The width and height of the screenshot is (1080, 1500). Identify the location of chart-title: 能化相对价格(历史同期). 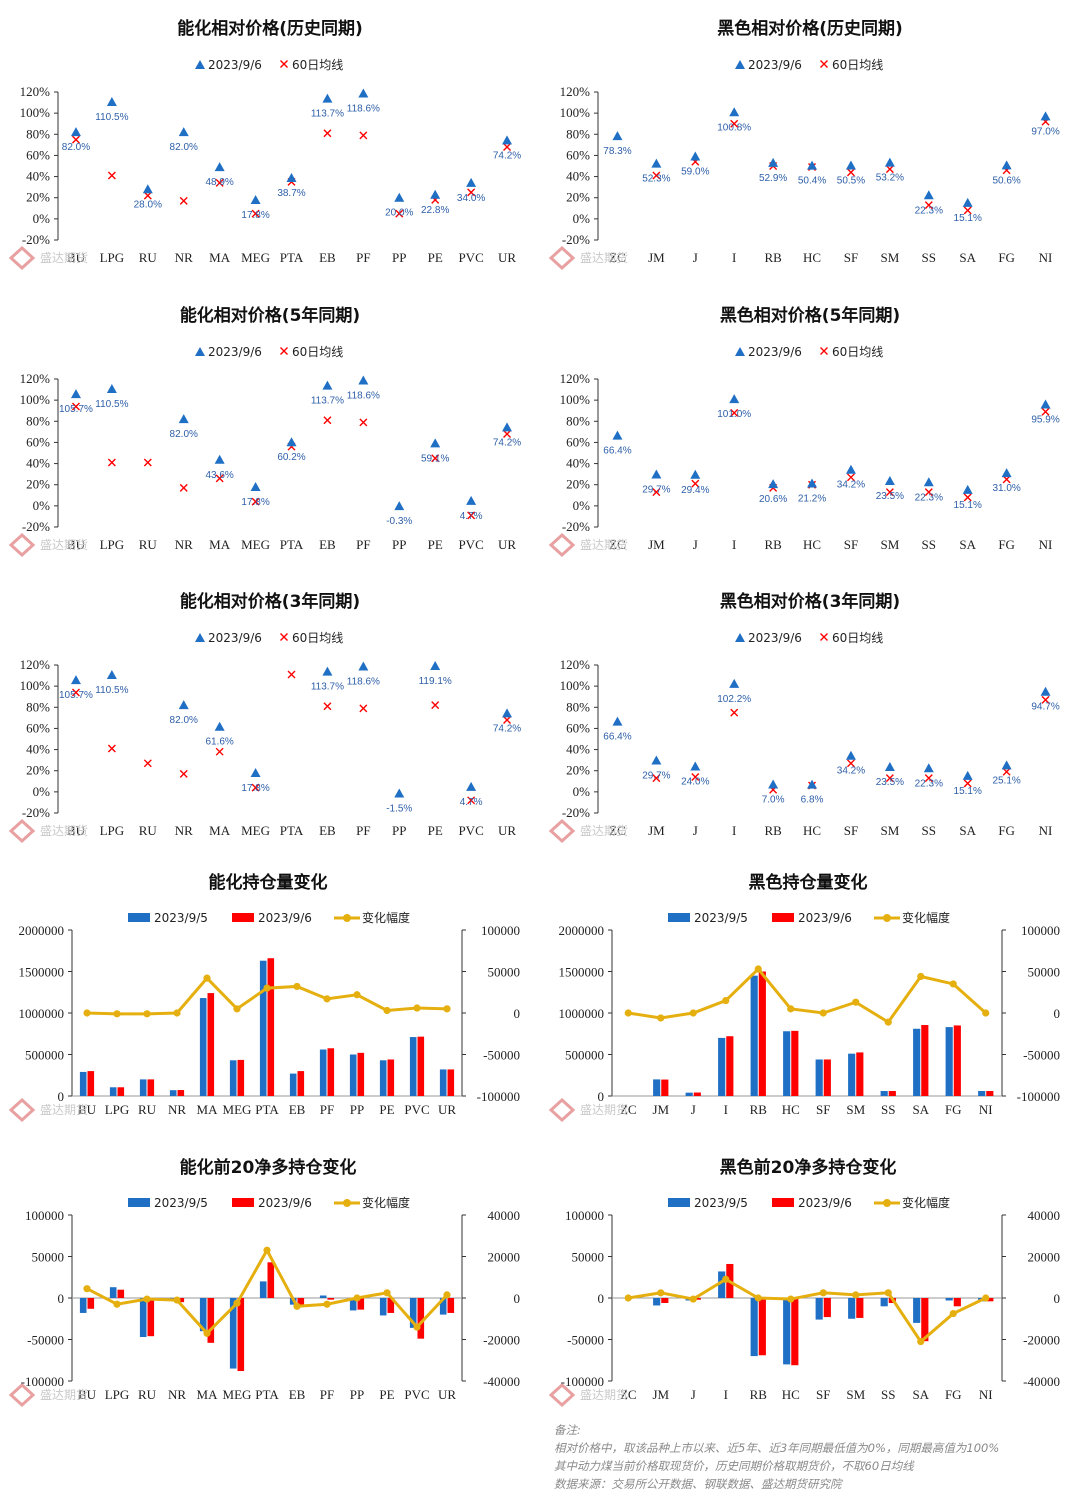
(270, 28).